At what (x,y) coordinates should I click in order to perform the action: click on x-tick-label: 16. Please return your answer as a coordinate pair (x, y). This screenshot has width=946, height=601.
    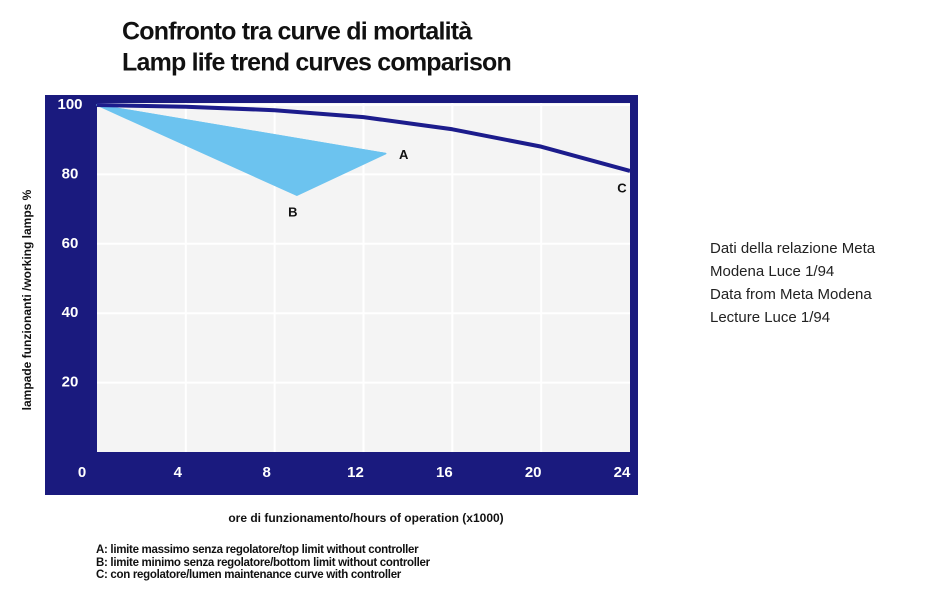
    Looking at the image, I should click on (444, 472).